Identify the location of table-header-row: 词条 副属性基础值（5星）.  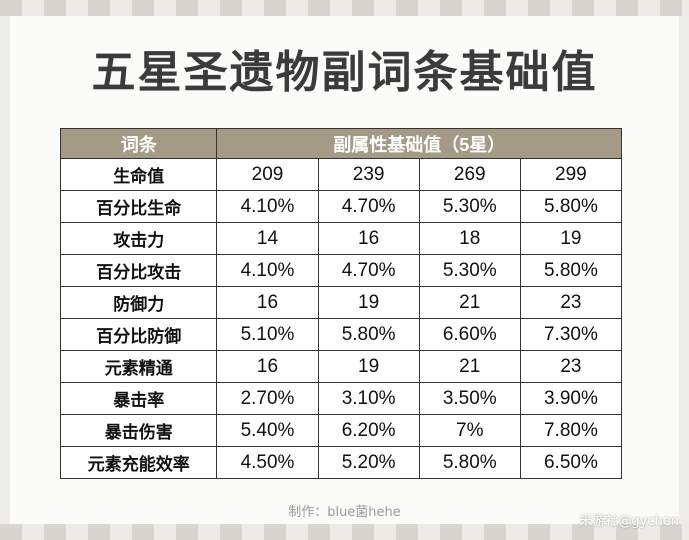
(340, 143).